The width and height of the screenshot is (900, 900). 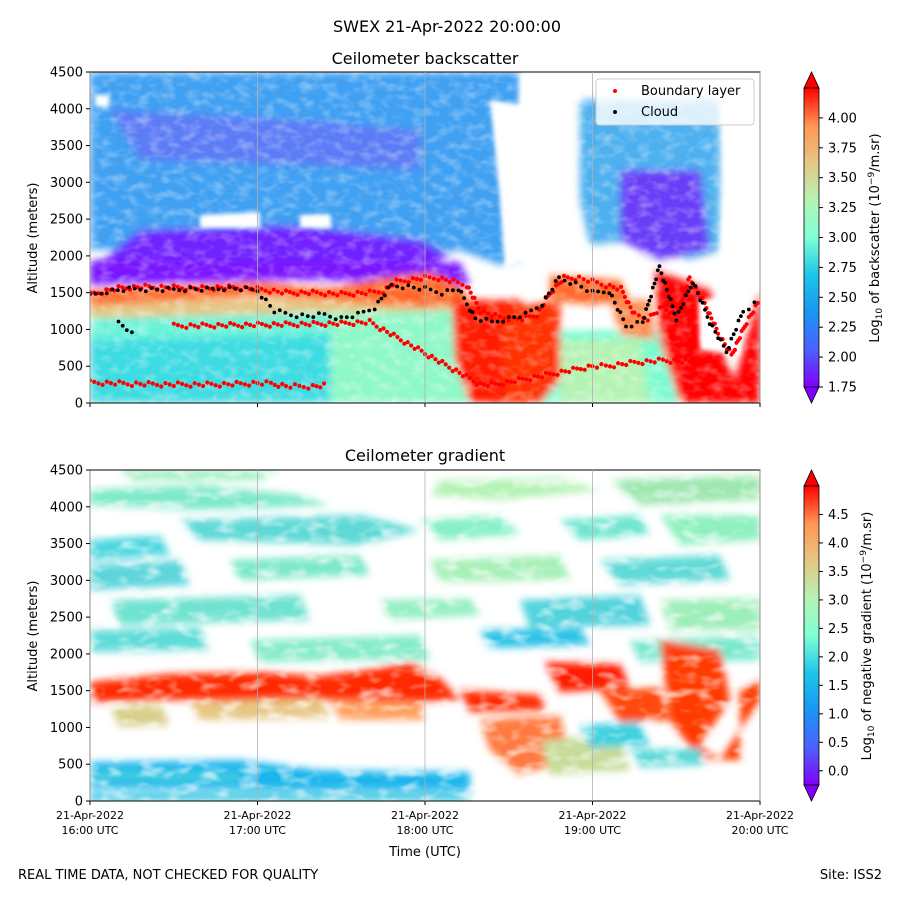 I want to click on y-tick-label: 3500, so click(x=66, y=146).